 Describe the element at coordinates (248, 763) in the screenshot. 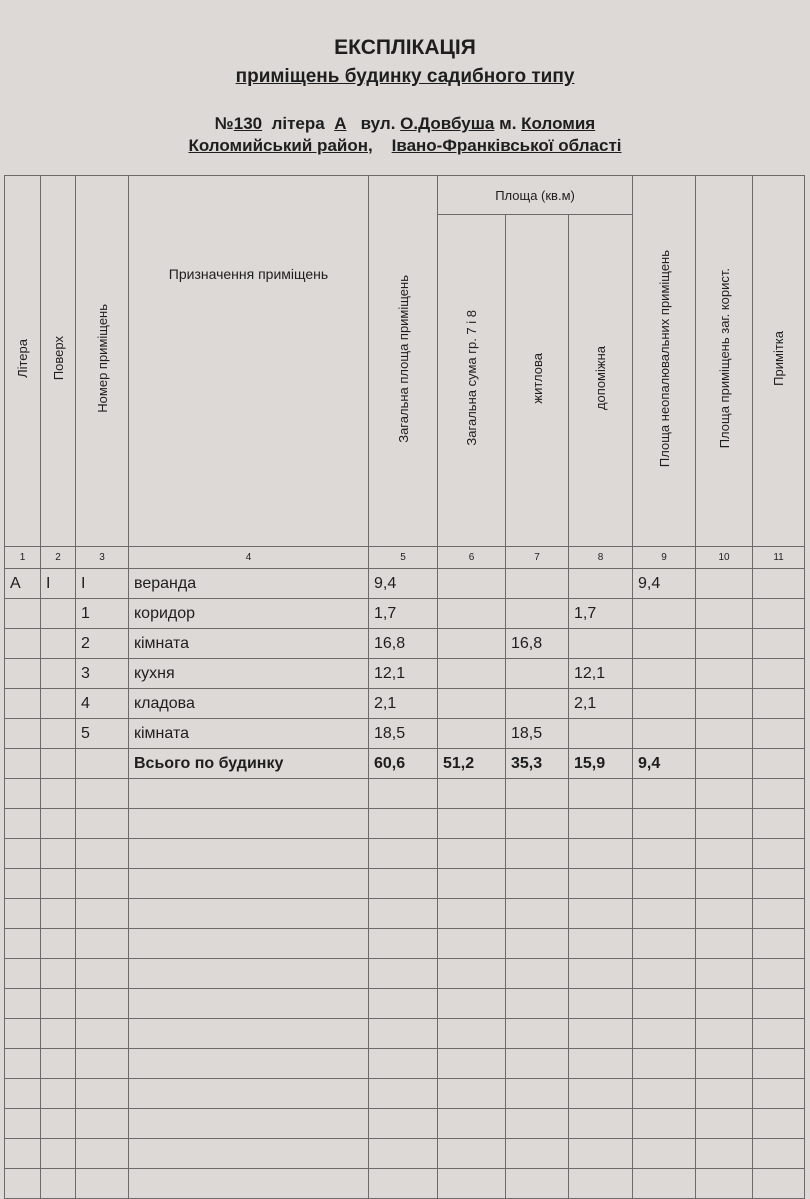

I see `table-cell: Всього по будинку` at that location.